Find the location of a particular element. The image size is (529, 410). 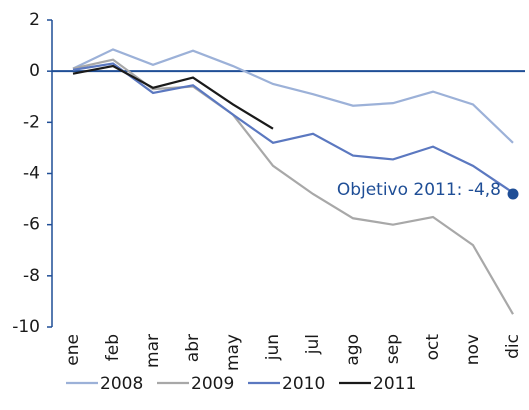

y-tick-label: -6 is located at coordinates (31, 225).